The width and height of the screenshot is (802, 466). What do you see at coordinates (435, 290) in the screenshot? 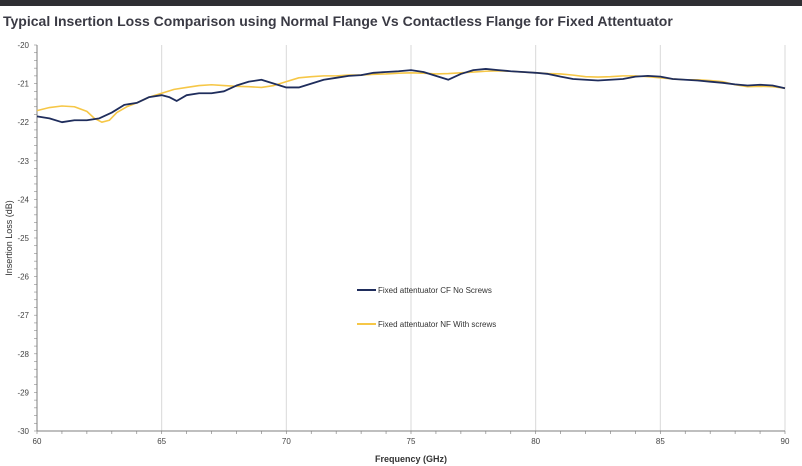
I see `legend-label: Fixed attentuator CF No Screws` at bounding box center [435, 290].